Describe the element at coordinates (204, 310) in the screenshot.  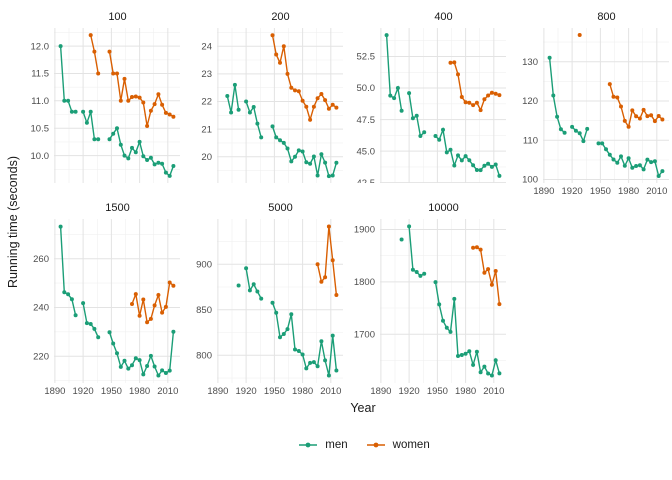
I see `svg-text: 850` at that location.